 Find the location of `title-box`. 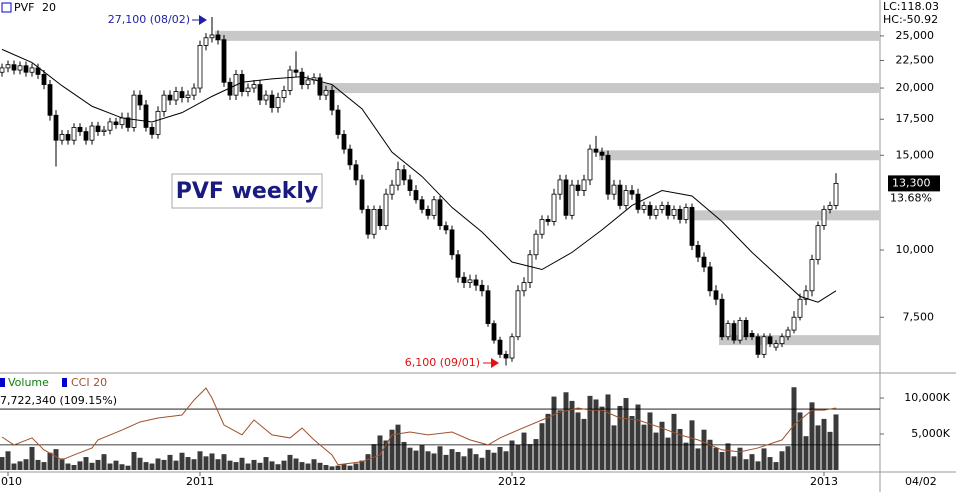

title-box is located at coordinates (247, 191).